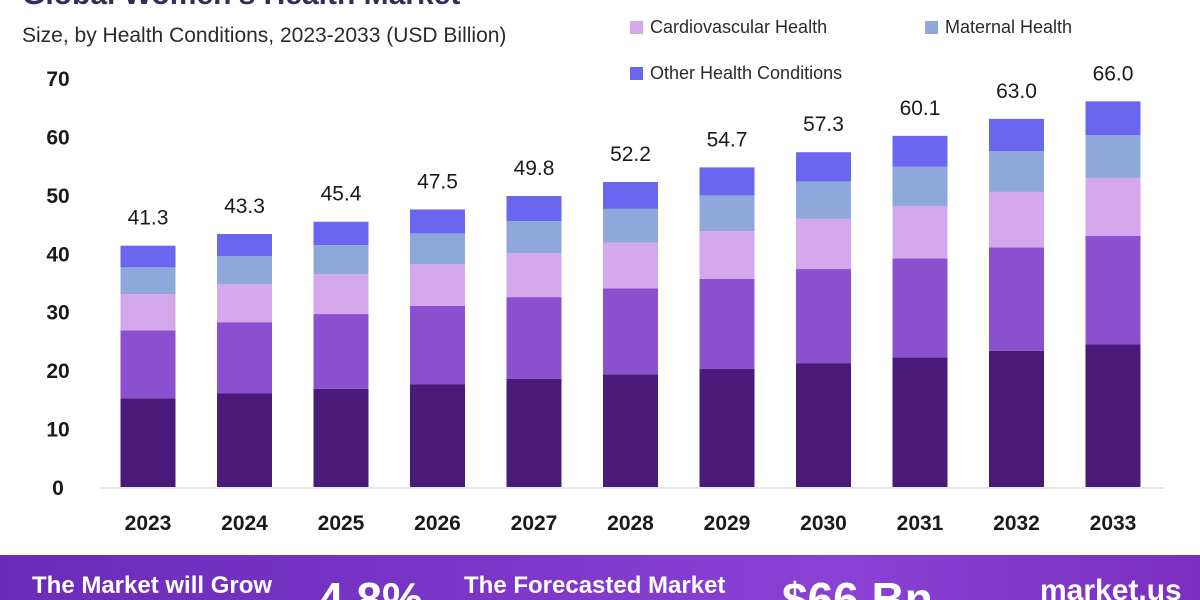  What do you see at coordinates (57, 313) in the screenshot?
I see `y-tick-label: 30` at bounding box center [57, 313].